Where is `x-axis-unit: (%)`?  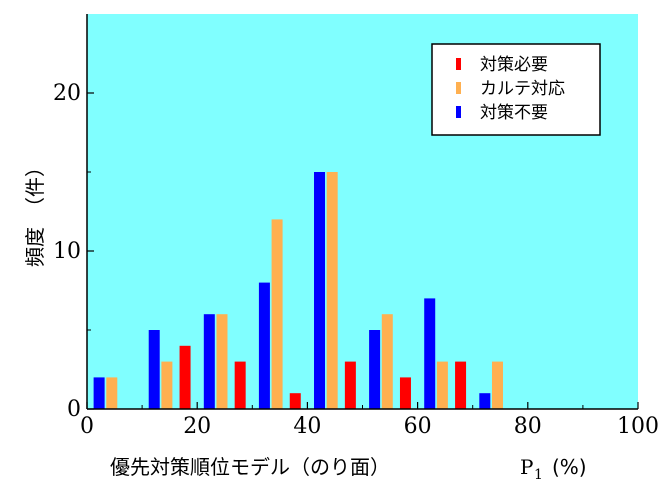 x-axis-unit: (%) is located at coordinates (569, 467).